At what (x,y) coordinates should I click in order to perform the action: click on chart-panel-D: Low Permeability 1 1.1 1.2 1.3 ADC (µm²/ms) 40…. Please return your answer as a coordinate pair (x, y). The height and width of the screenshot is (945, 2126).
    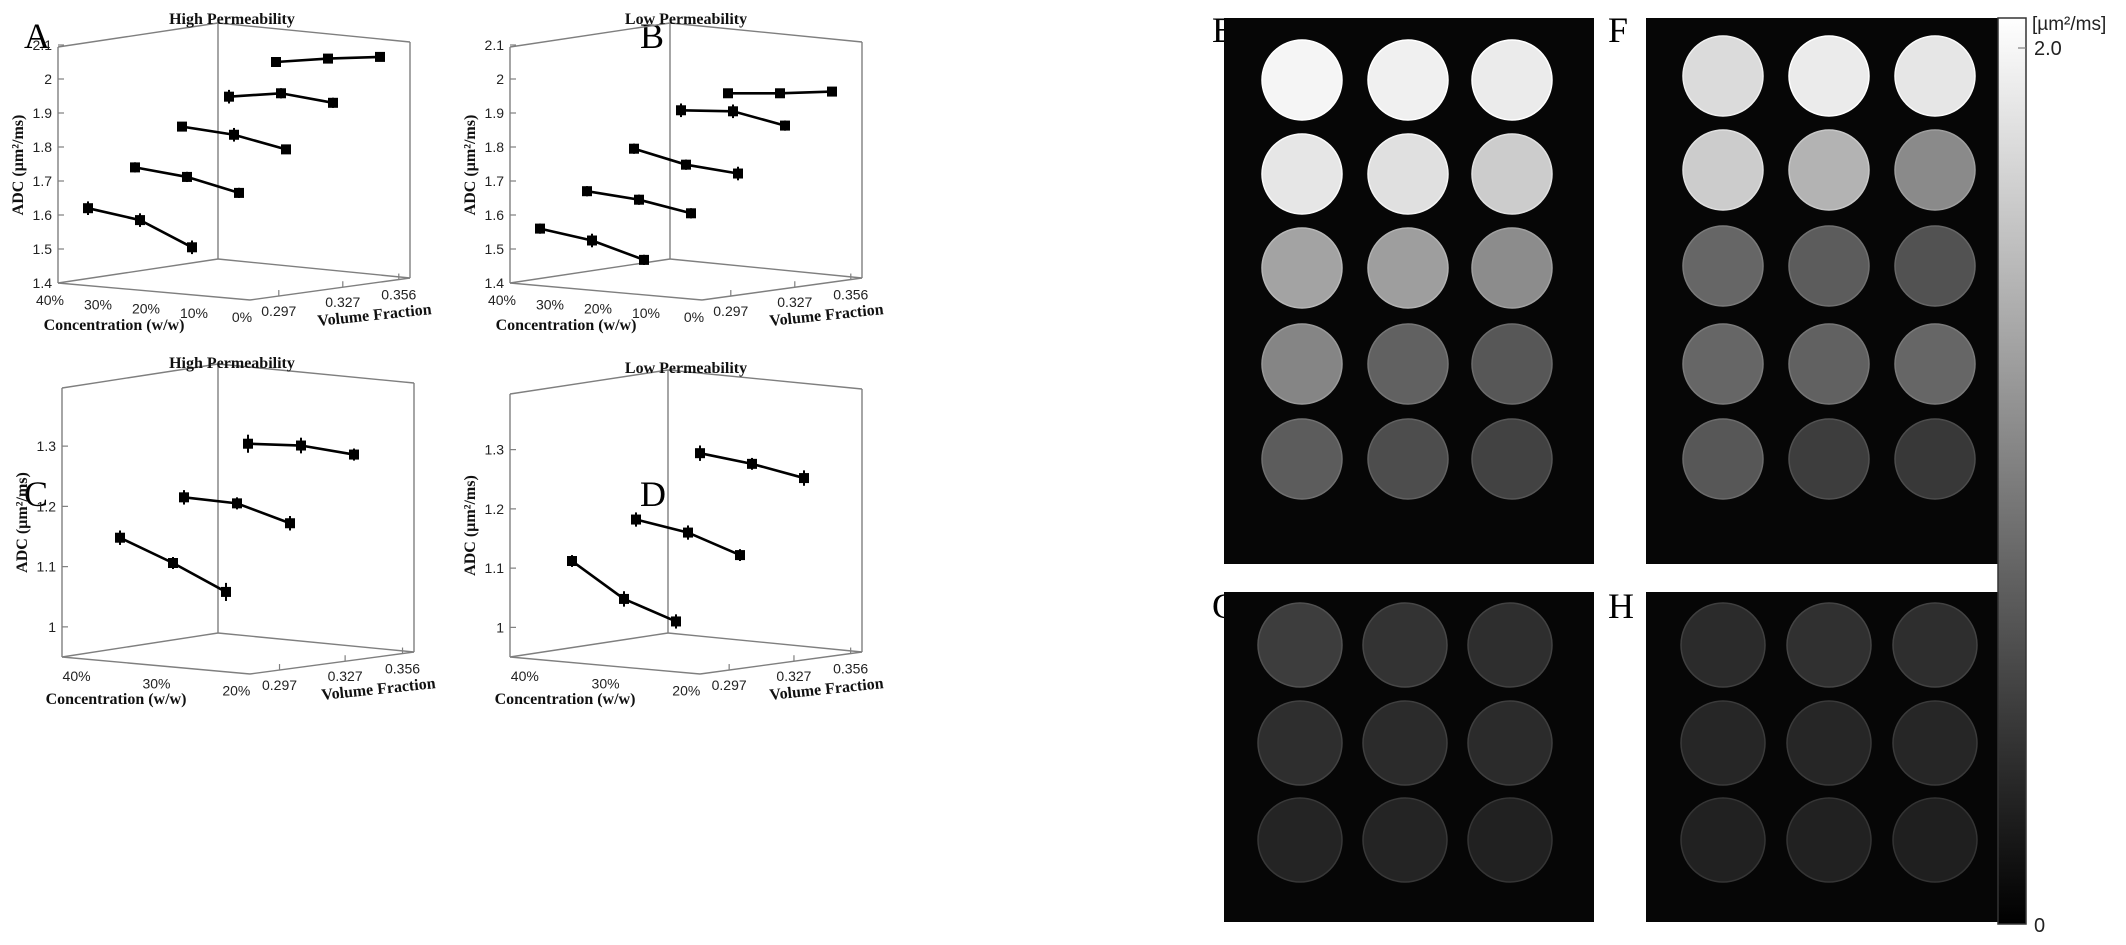
    Looking at the image, I should click on (673, 534).